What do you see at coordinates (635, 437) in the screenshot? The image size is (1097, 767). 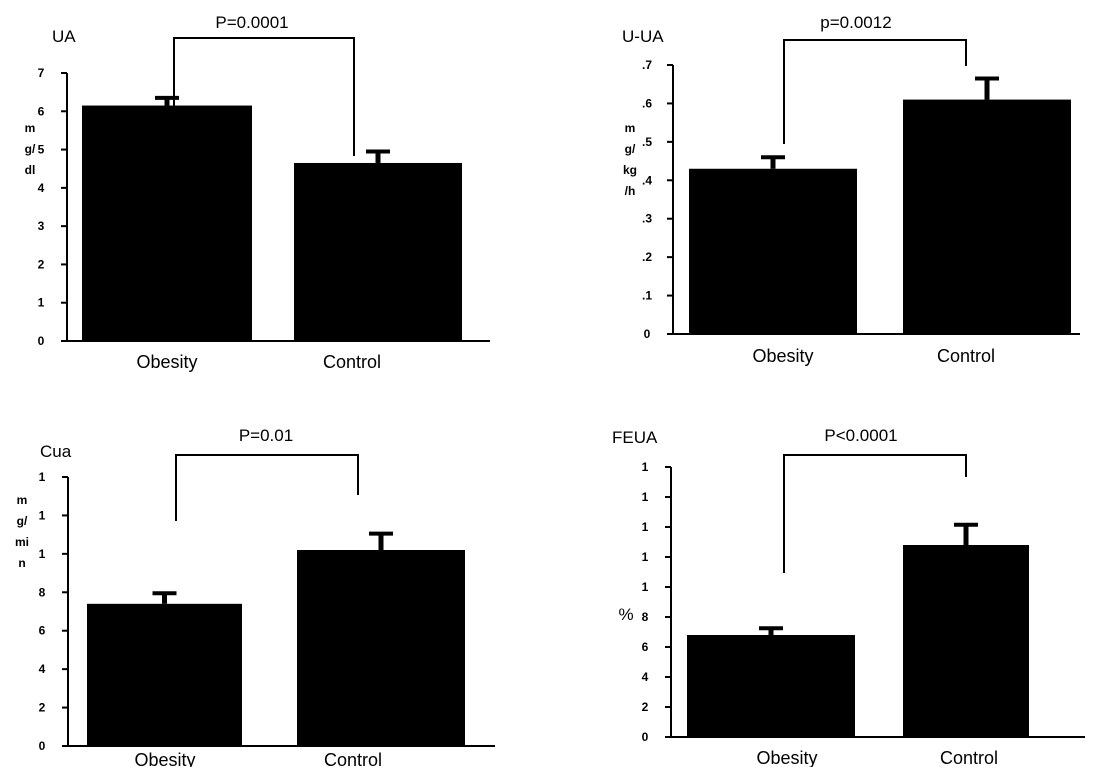 I see `chart-4-title: FEUA` at bounding box center [635, 437].